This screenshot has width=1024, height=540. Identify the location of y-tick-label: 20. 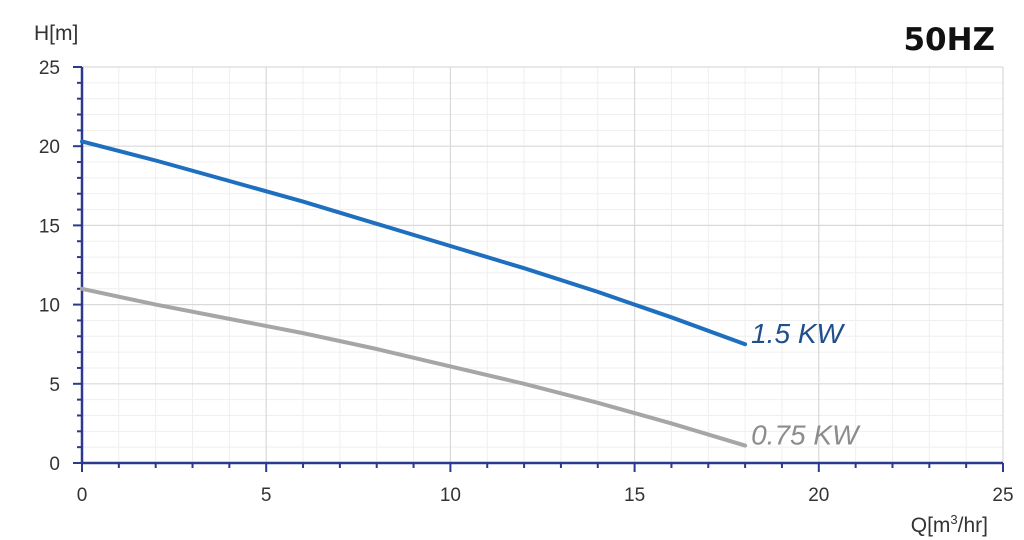
(49, 147).